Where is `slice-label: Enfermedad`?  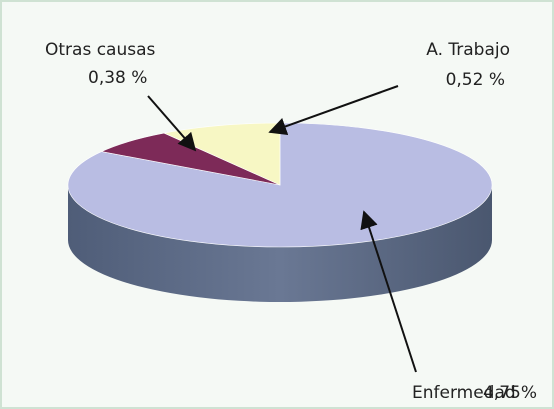
slice-label: Enfermedad is located at coordinates (464, 393).